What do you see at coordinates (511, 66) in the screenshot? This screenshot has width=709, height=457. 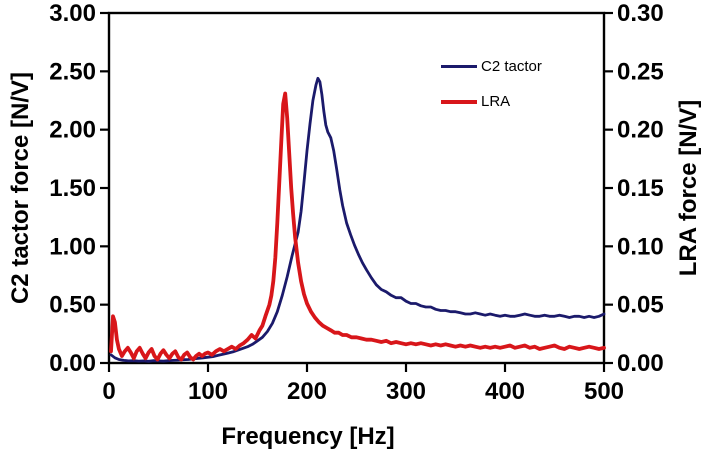 I see `legend-label-c2-tactor: C2 tactor` at bounding box center [511, 66].